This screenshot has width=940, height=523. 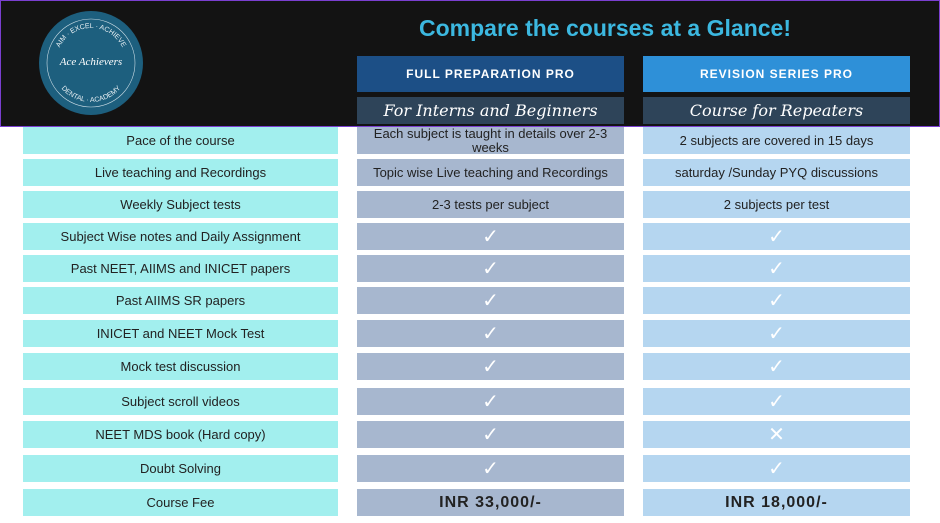 I want to click on row-label: Past NEET, AIIMS and INICET papers, so click(x=180, y=268).